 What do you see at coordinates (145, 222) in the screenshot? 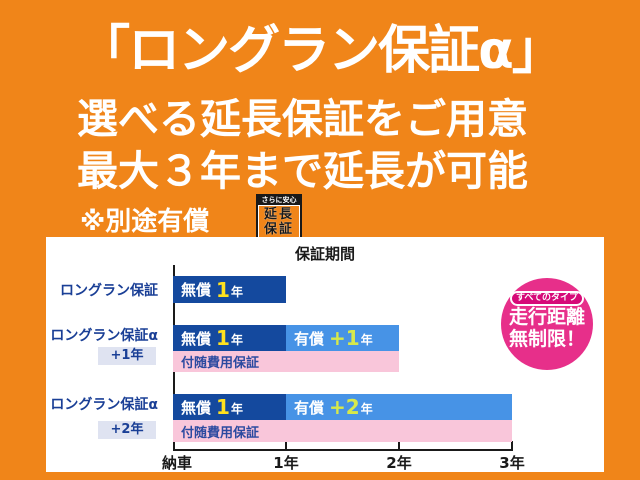
I see `paid-option-note: ※別途有償` at bounding box center [145, 222].